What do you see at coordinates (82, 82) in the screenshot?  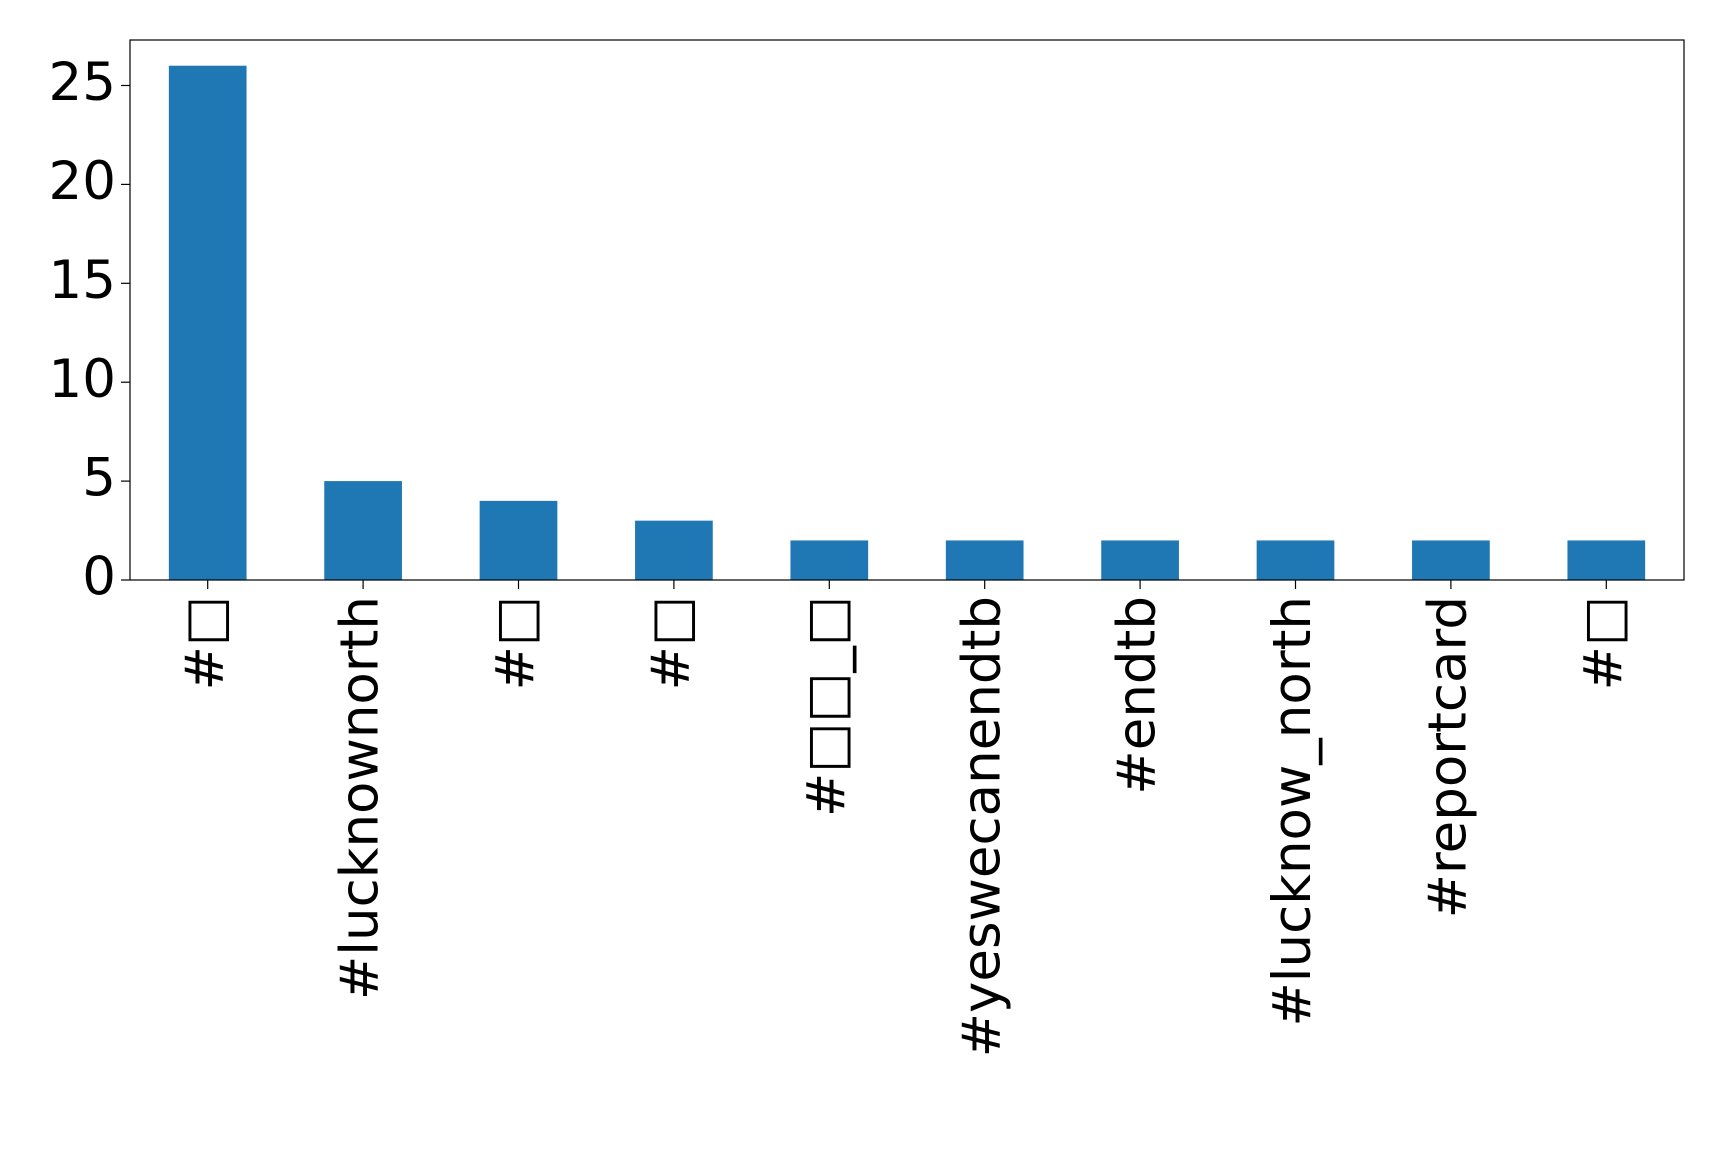 I see `y-tick-label: 25` at bounding box center [82, 82].